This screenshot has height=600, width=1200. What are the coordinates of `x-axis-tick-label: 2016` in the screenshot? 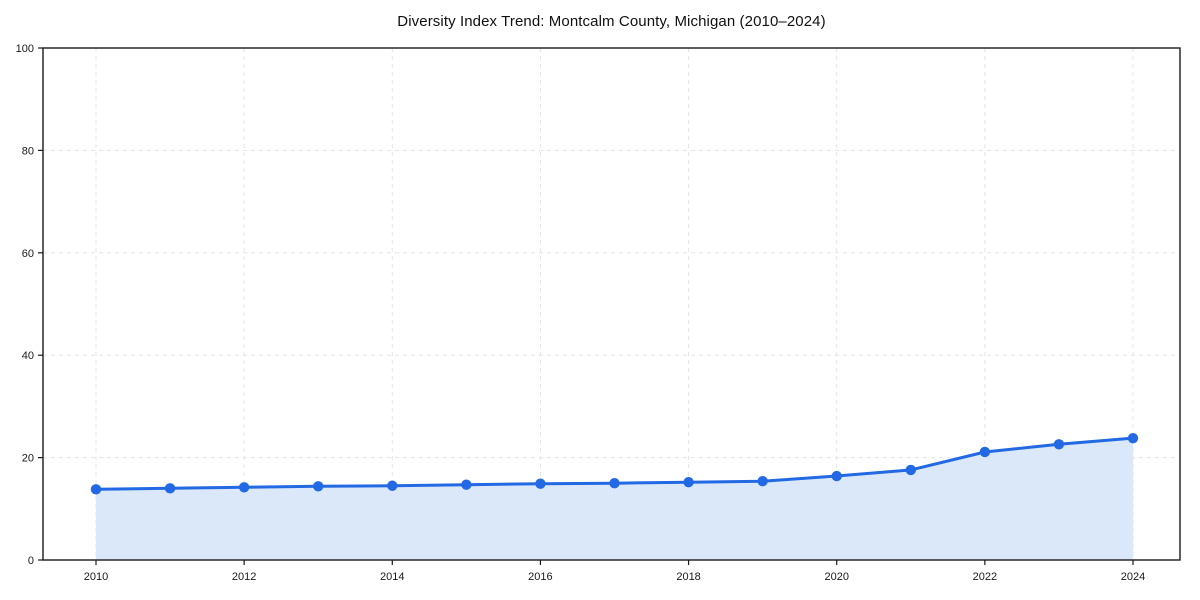 It's located at (540, 577).